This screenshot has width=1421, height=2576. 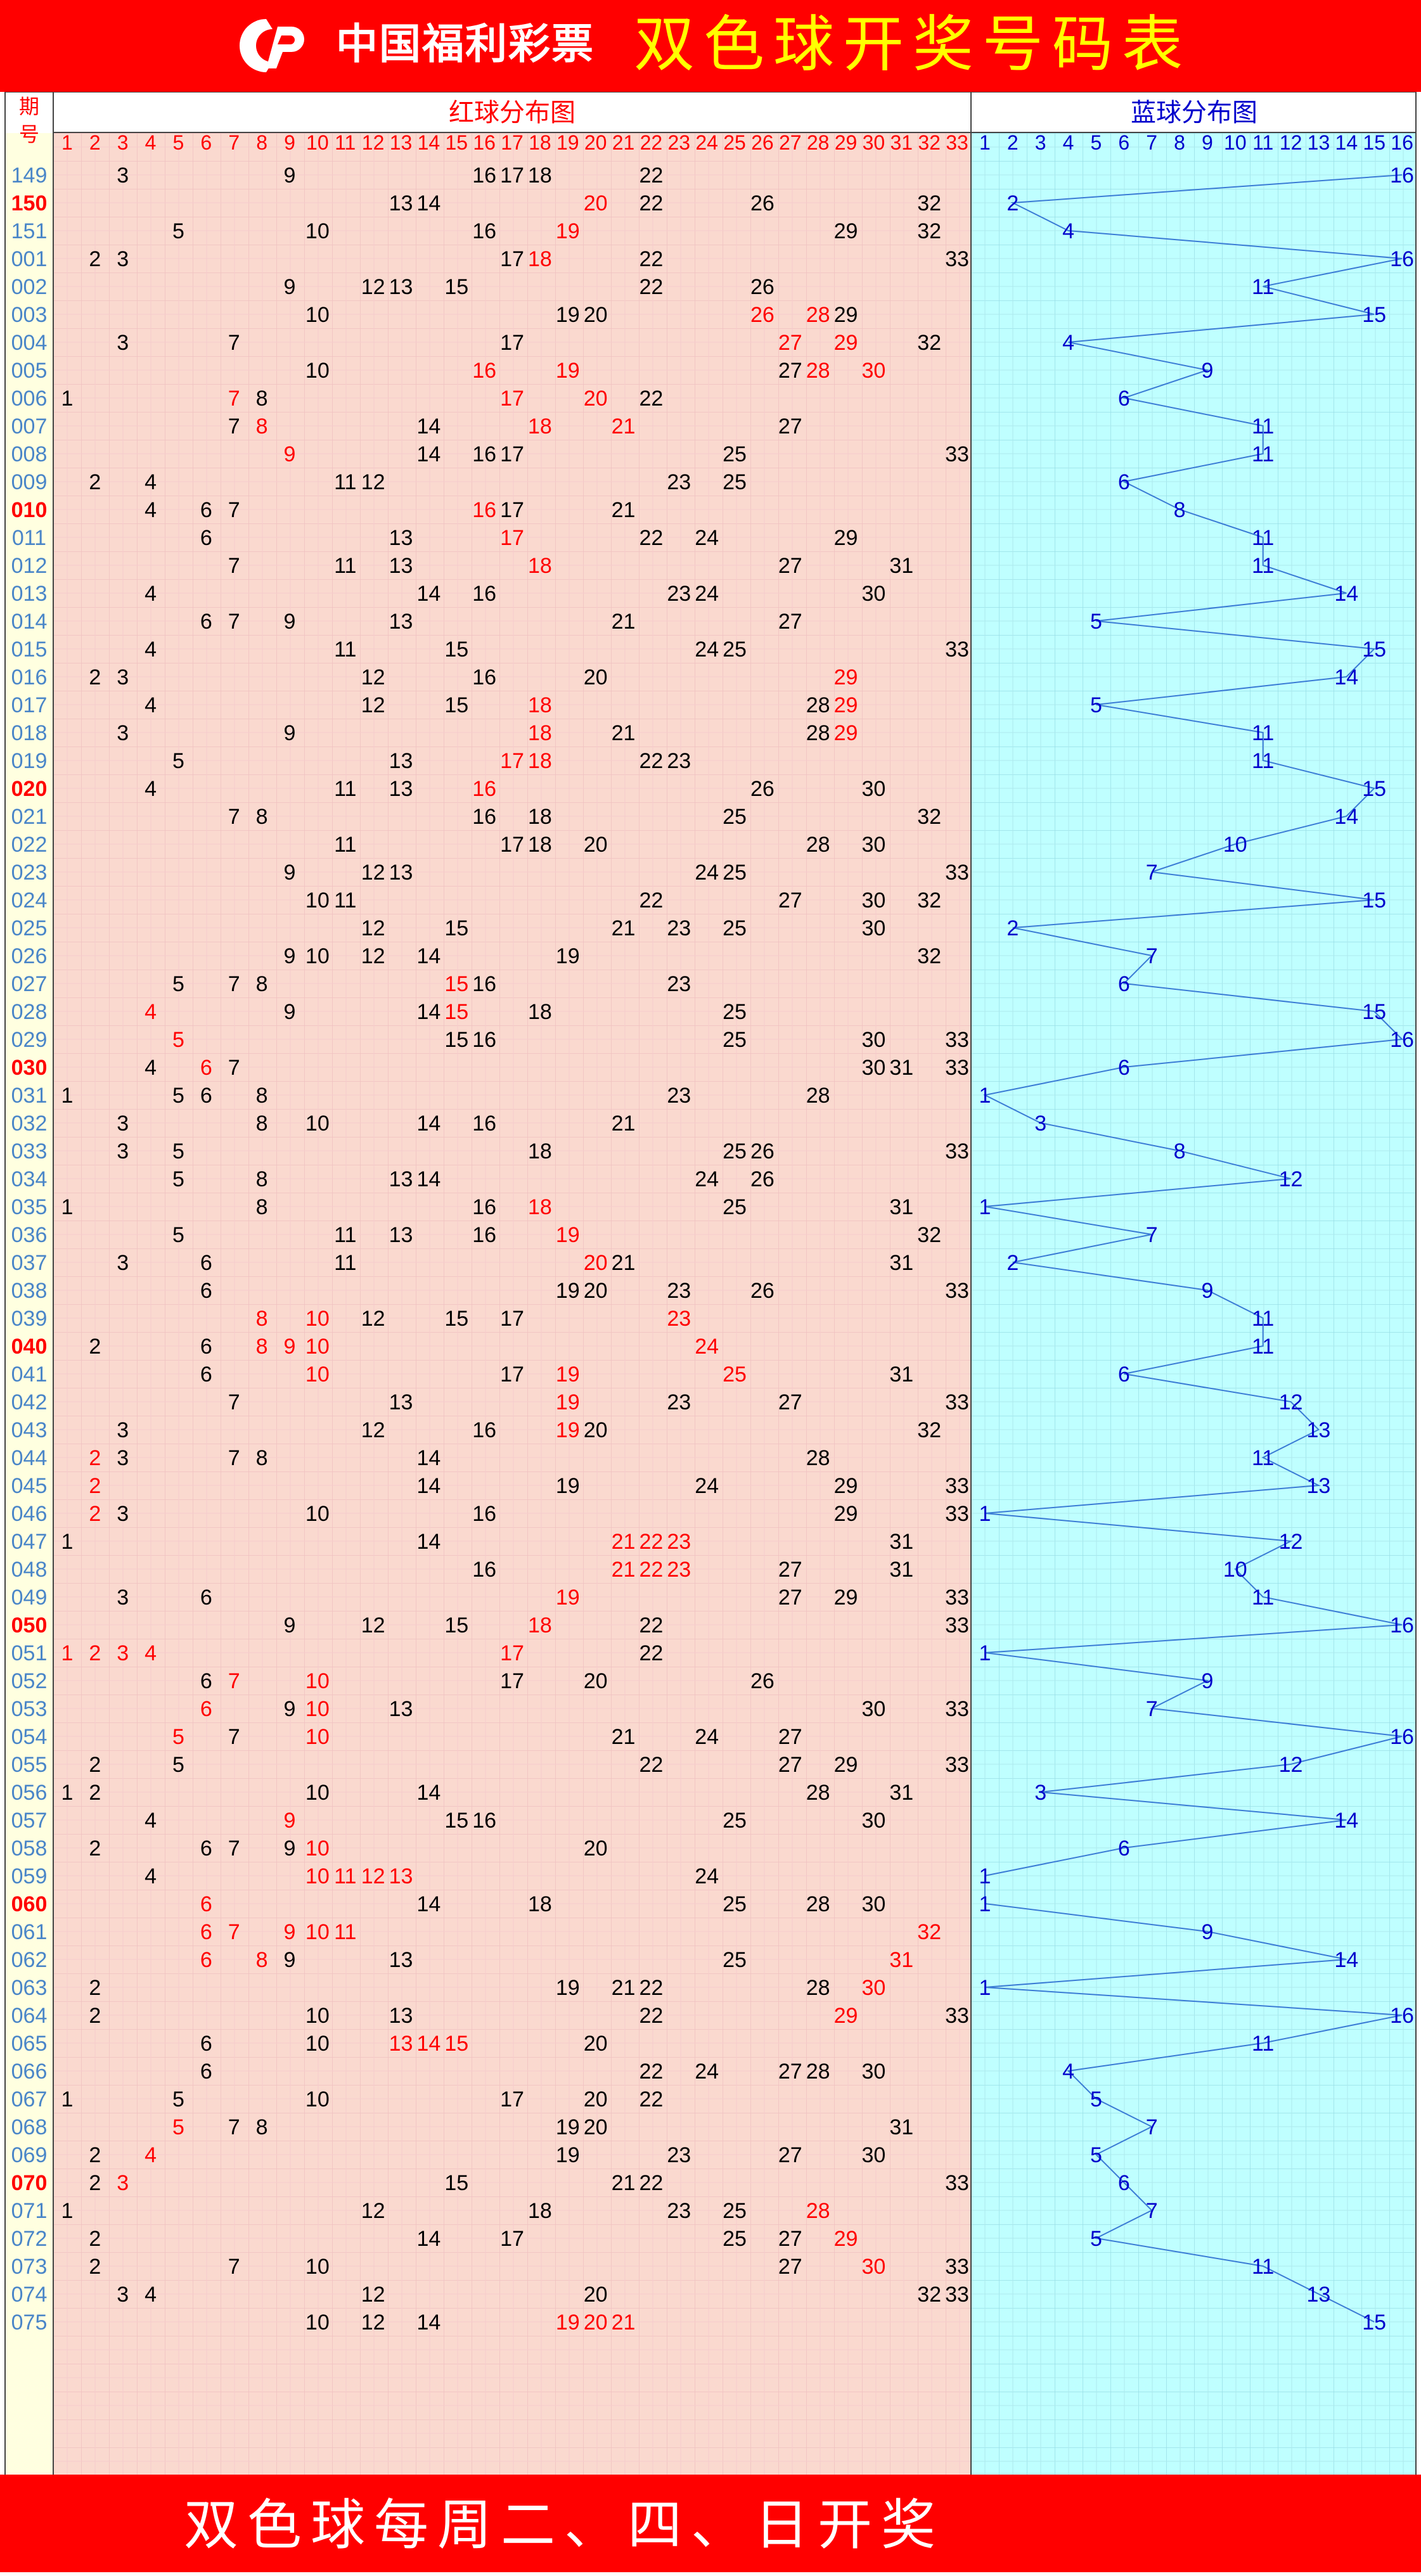 I want to click on period-number: 009, so click(x=29, y=482).